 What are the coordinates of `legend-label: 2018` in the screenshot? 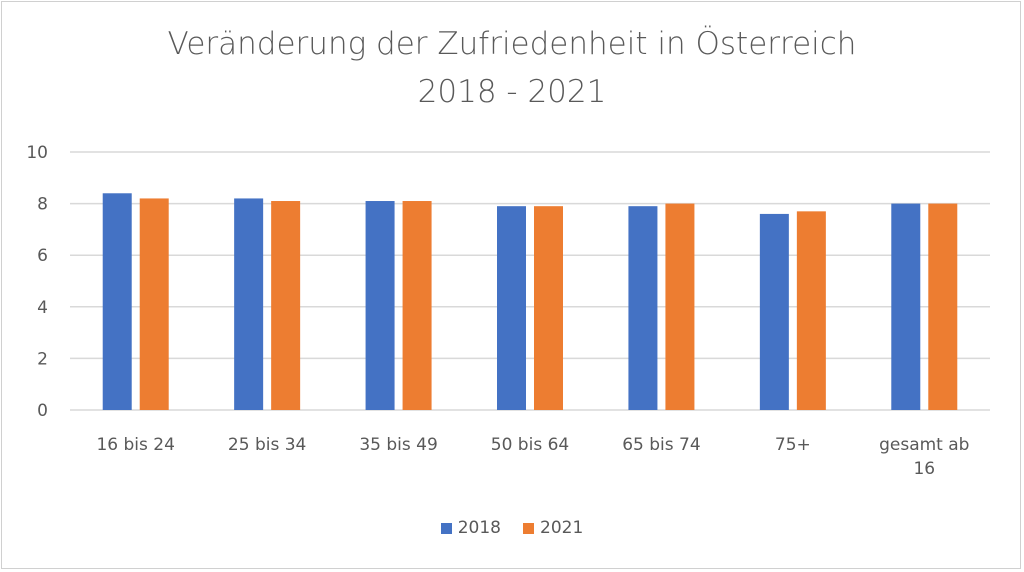 It's located at (479, 528).